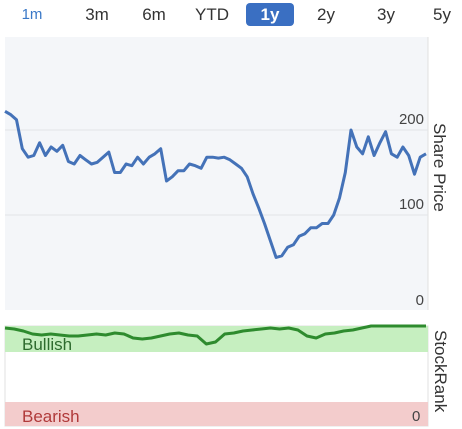 This screenshot has height=429, width=462. Describe the element at coordinates (212, 14) in the screenshot. I see `tab-ytd: YTD` at that location.